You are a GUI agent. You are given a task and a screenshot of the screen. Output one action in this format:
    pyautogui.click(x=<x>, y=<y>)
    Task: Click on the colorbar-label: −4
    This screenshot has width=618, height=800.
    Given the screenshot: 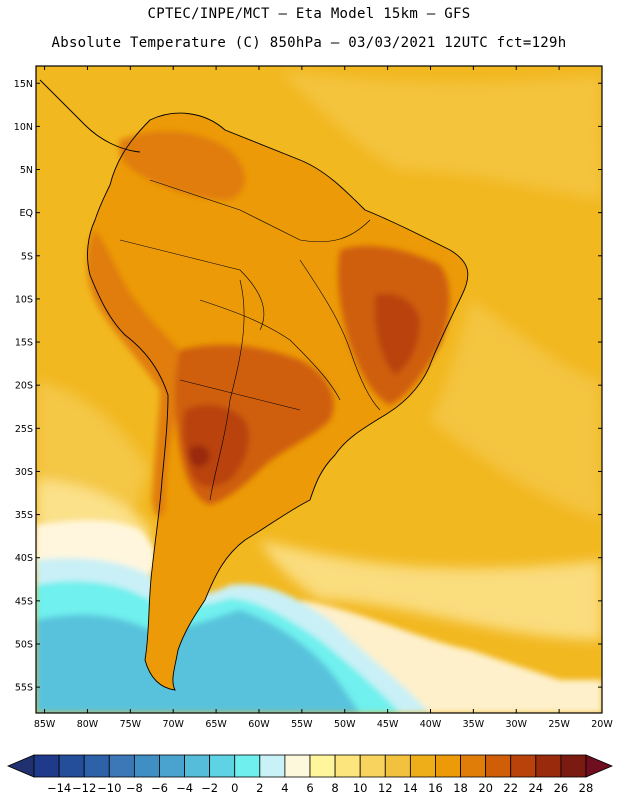 What is the action you would take?
    pyautogui.click(x=184, y=788)
    